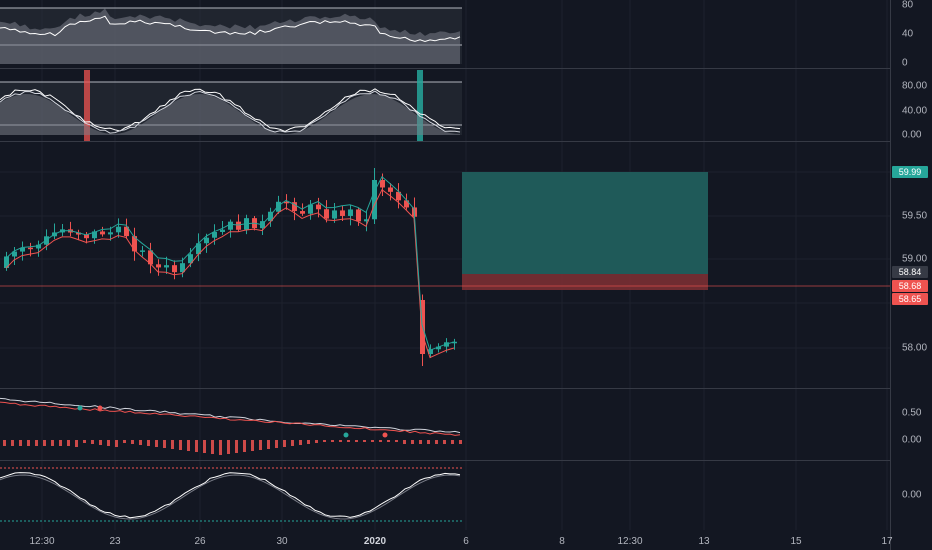 This screenshot has width=932, height=550. Describe the element at coordinates (796, 541) in the screenshot. I see `time-label: 15` at that location.